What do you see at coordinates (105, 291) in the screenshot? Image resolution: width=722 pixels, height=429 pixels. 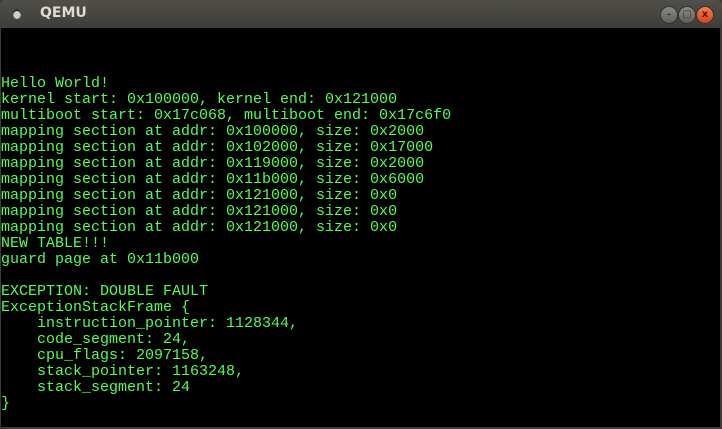 I see `console-line: EXCEPTION: DOUBLE FAULT` at bounding box center [105, 291].